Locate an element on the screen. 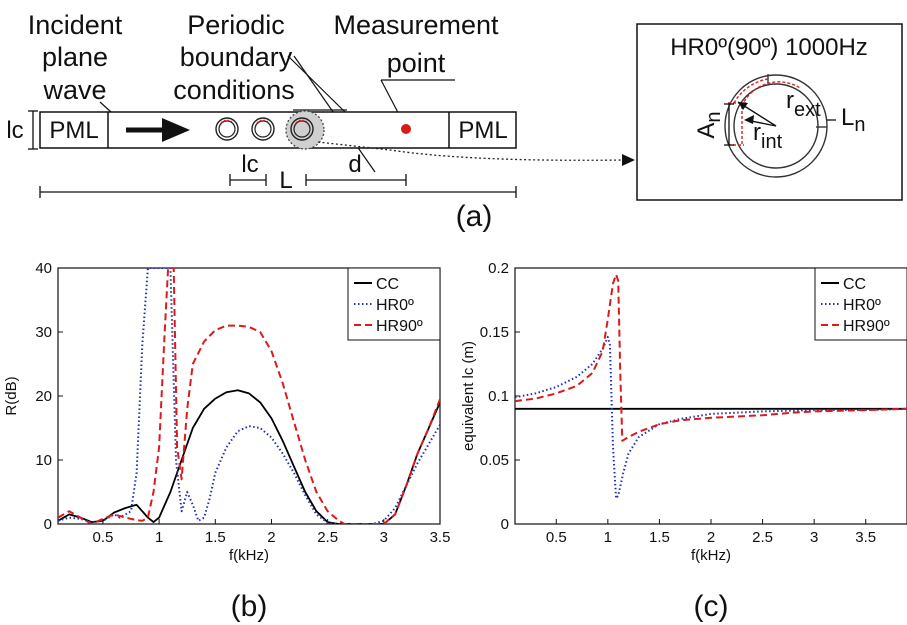 The height and width of the screenshot is (625, 907). chart-b-xtick-label: 3 is located at coordinates (384, 537).